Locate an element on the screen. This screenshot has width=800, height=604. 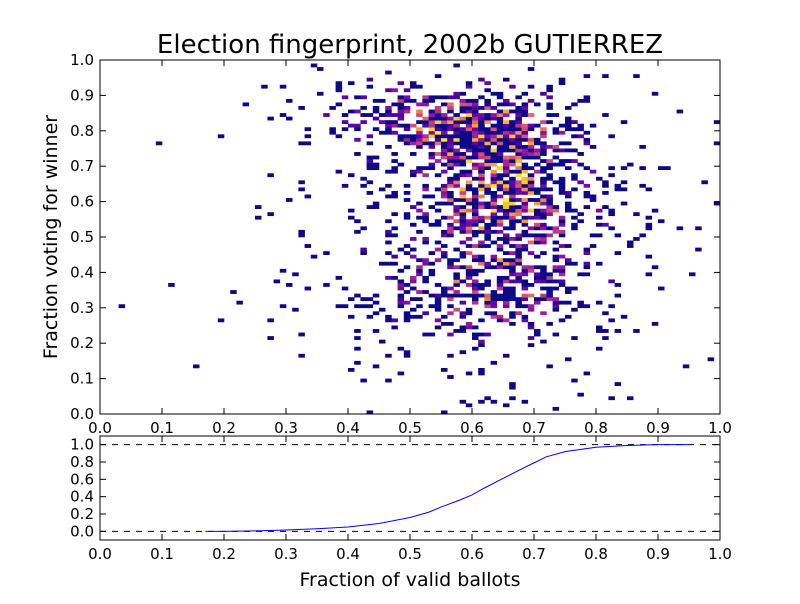
heatmap-y-tick-label: 0.1 is located at coordinates (82, 379).